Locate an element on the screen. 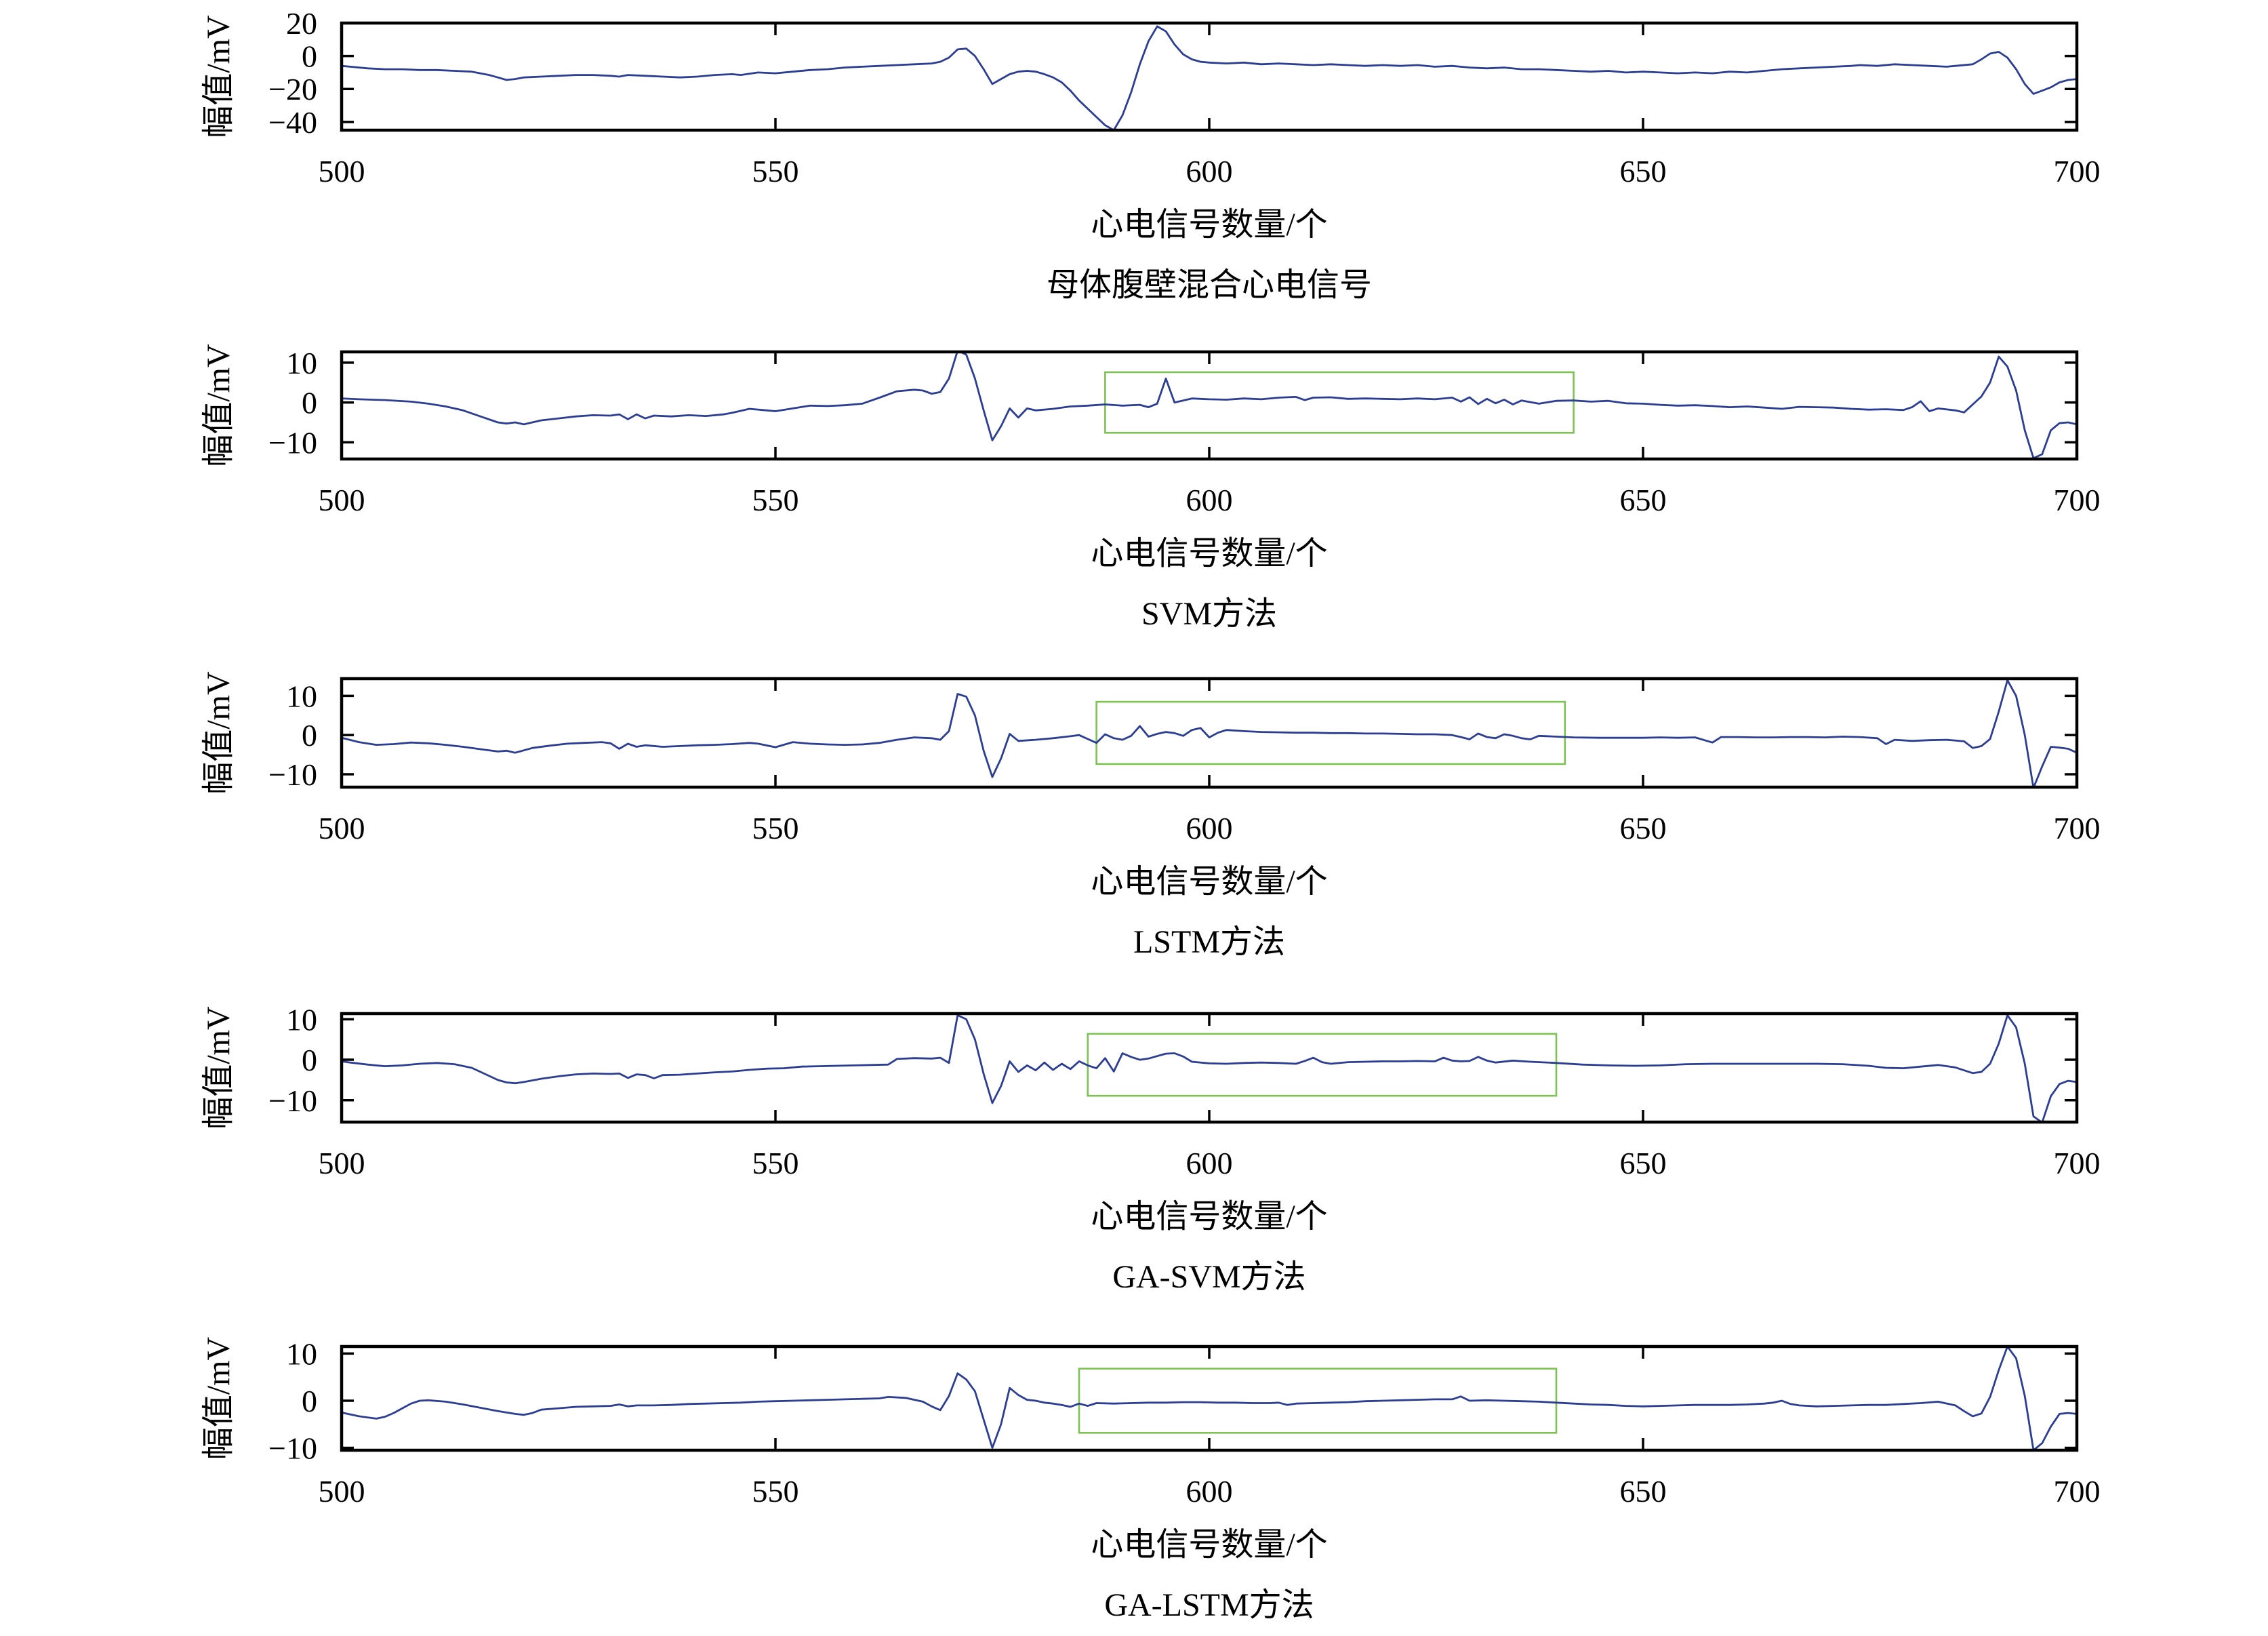 The width and height of the screenshot is (2268, 1636). y-tick-label: 20 is located at coordinates (301, 23).